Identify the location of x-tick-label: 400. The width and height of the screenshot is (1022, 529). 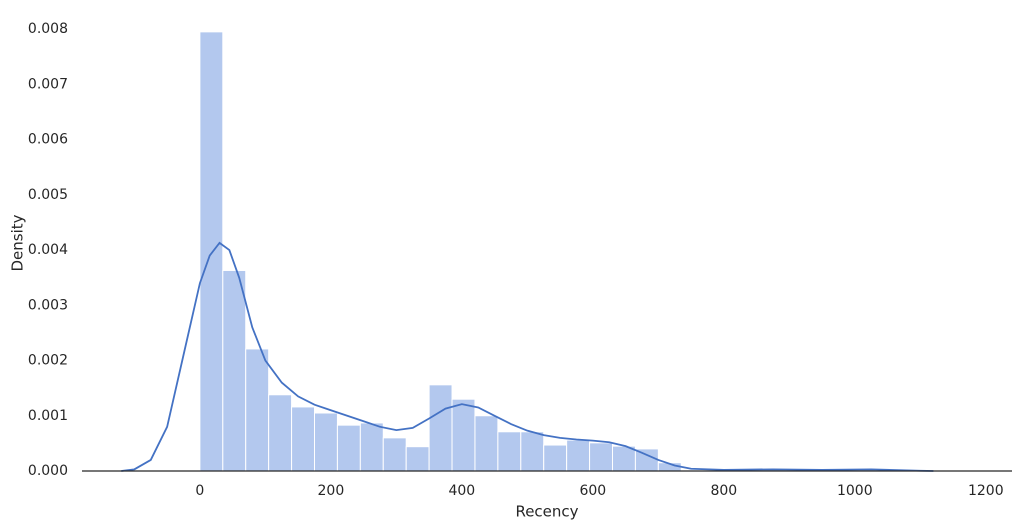
(461, 491).